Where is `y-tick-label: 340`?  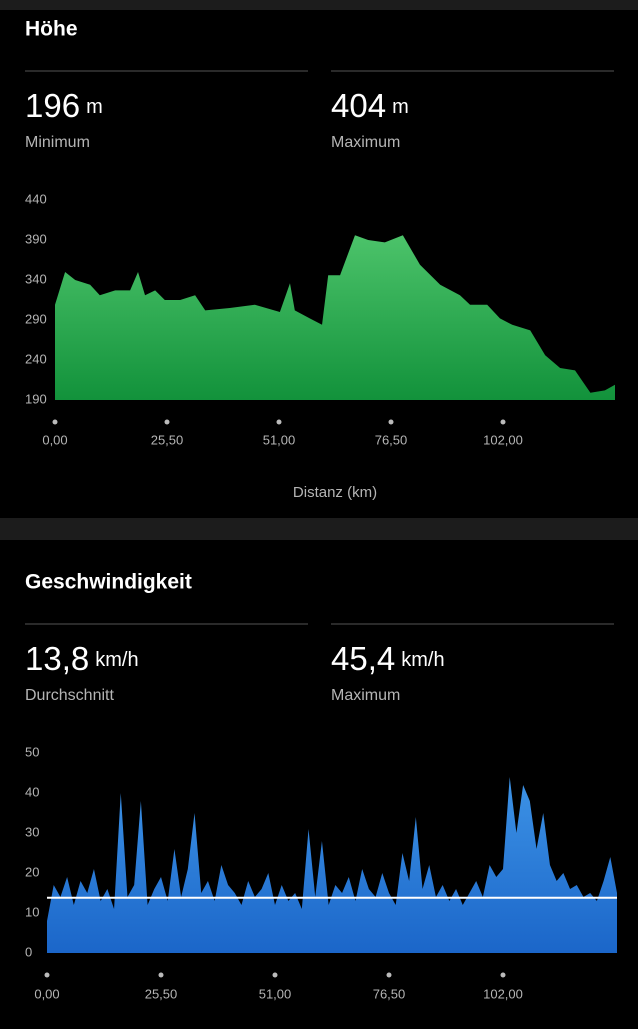
y-tick-label: 340 is located at coordinates (36, 278).